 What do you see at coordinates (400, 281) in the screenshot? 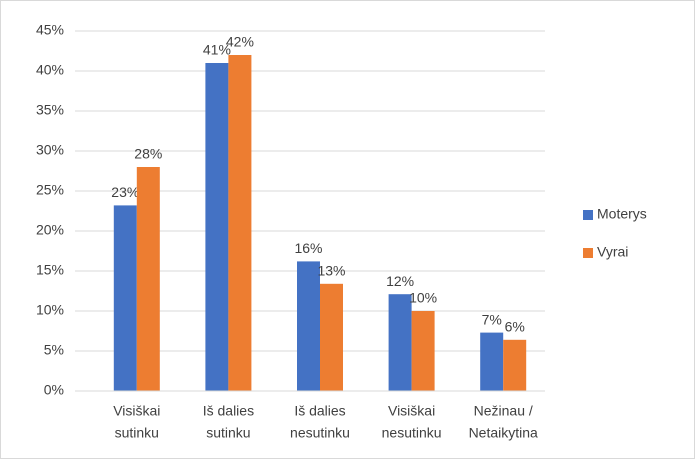
I see `value-label: 12%` at bounding box center [400, 281].